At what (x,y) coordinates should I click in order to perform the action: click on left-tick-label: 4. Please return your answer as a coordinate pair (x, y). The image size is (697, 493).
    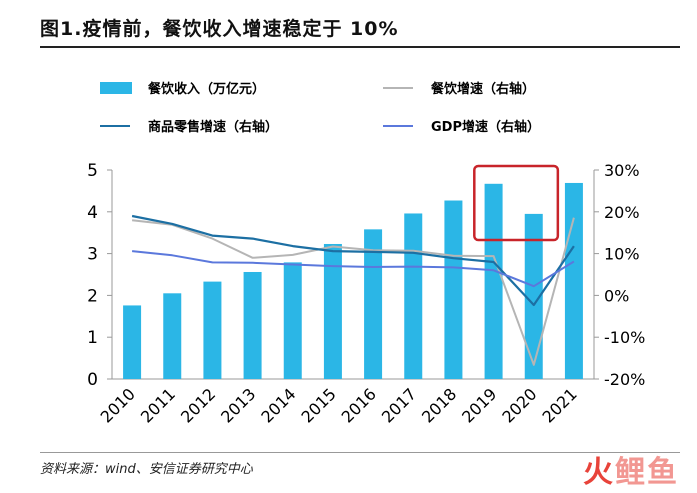
    Looking at the image, I should click on (92, 213).